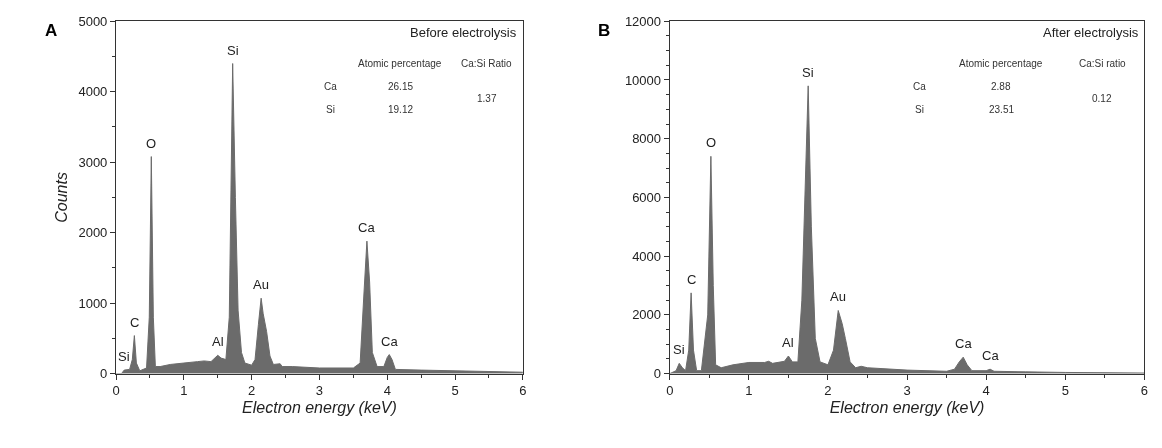  What do you see at coordinates (93, 21) in the screenshot?
I see `y-tick-label: 5000` at bounding box center [93, 21].